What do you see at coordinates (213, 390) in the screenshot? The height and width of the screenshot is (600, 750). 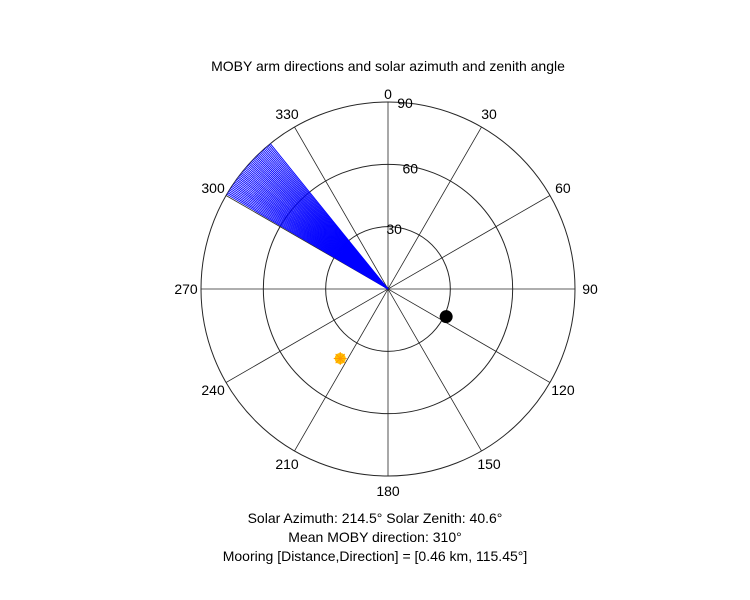 I see `angle-tick-label-240: 240` at bounding box center [213, 390].